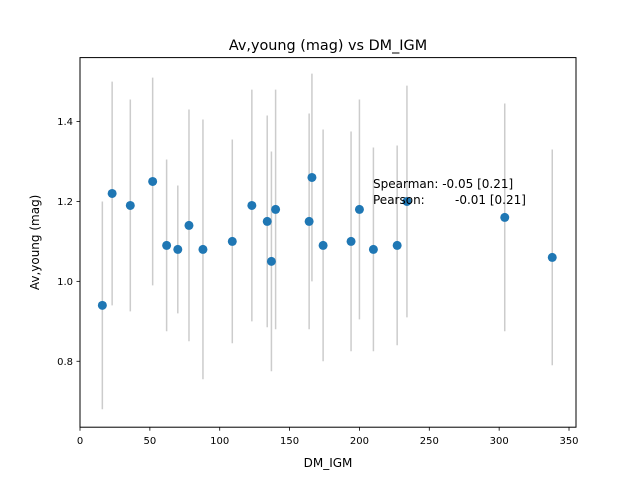 Image resolution: width=640 pixels, height=484 pixels. What do you see at coordinates (399, 200) in the screenshot?
I see `pearson-annotation-label: Pearson:` at bounding box center [399, 200].